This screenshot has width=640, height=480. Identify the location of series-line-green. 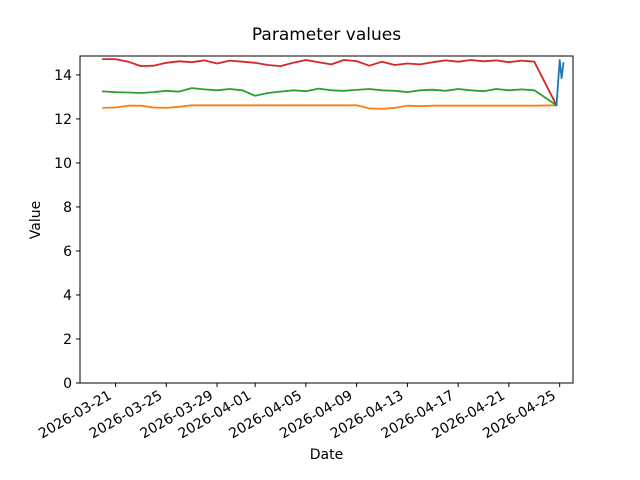
(329, 97).